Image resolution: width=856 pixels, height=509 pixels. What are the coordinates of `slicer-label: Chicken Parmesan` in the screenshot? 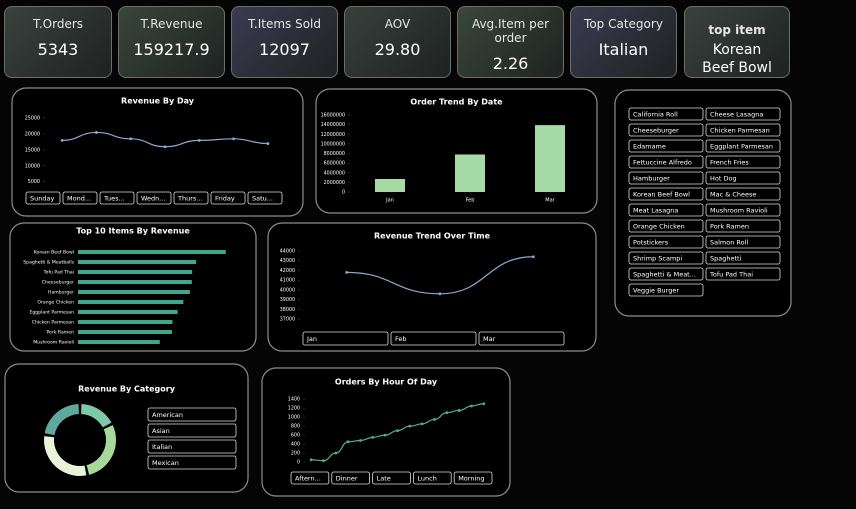 It's located at (740, 131).